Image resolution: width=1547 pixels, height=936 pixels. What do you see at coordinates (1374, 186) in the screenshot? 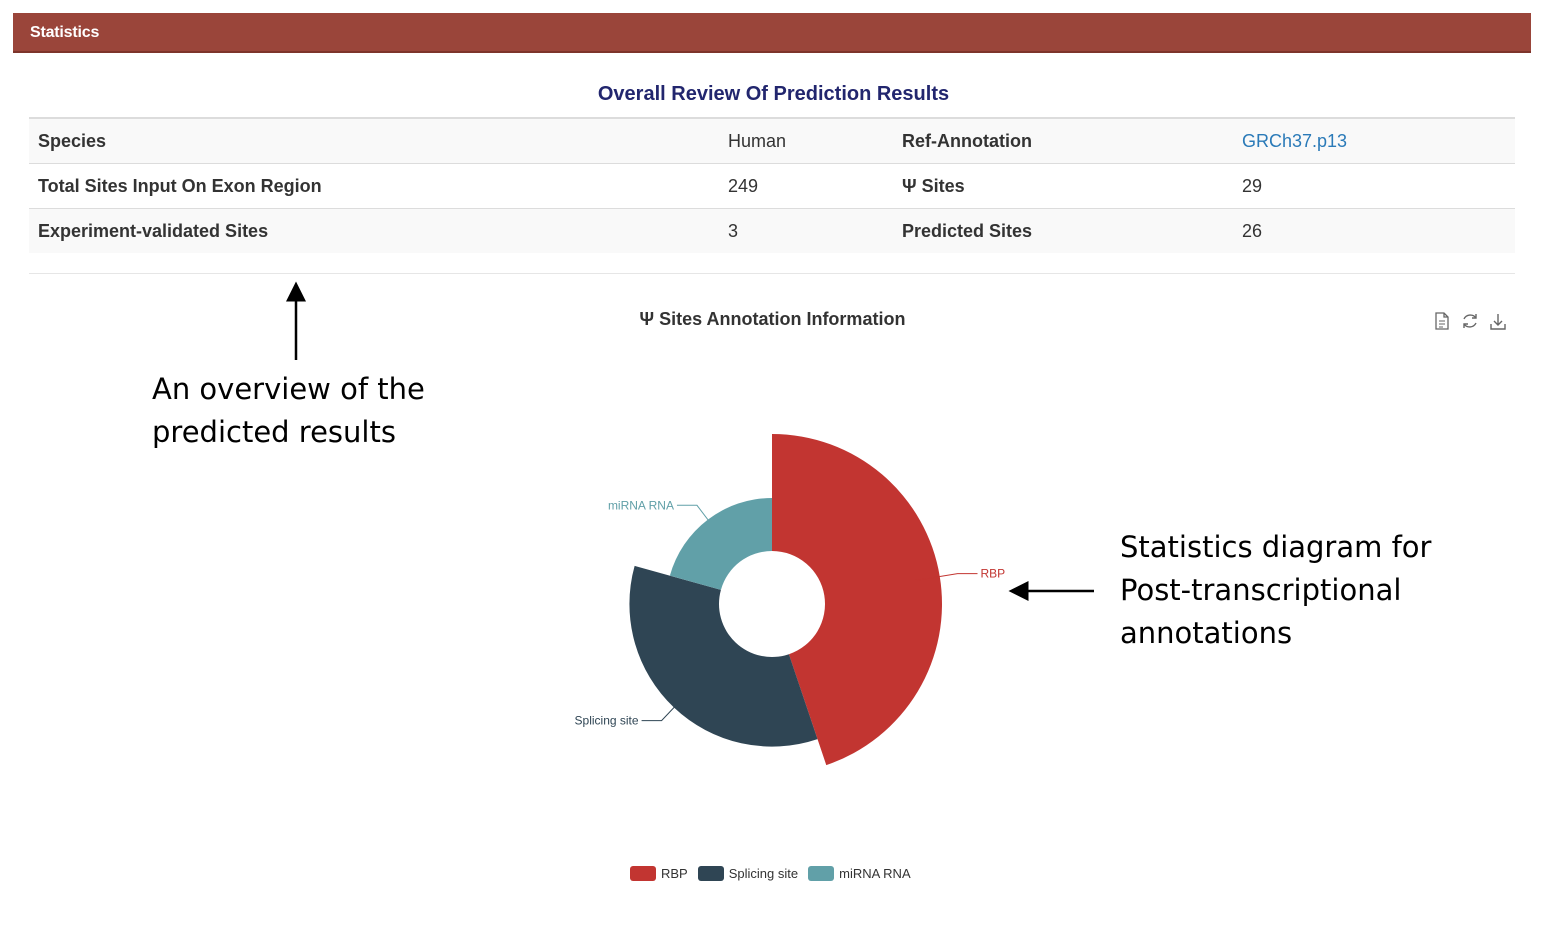
I see `psi-sites-value: 29` at bounding box center [1374, 186].